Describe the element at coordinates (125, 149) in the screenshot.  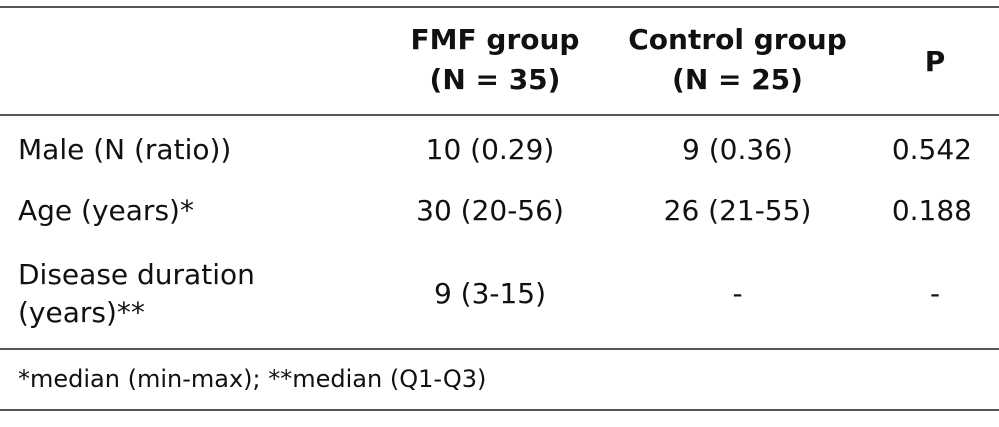
I see `row-label-male: Male (N (ratio))` at that location.